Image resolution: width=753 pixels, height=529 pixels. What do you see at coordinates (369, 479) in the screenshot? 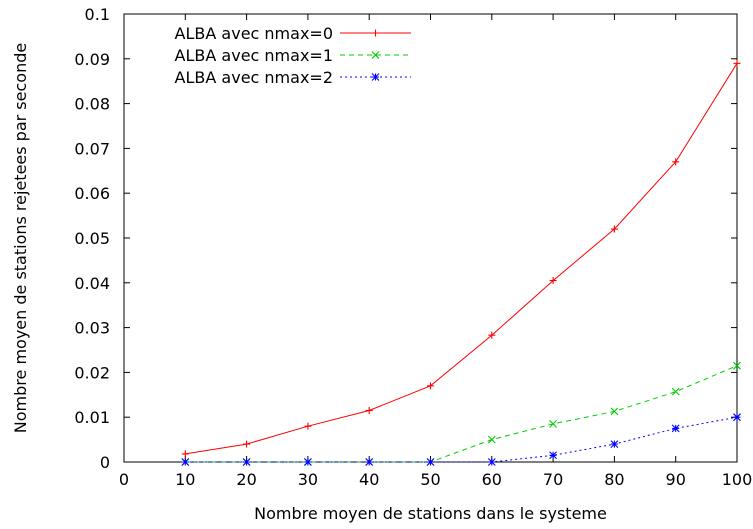
I see `x-tick-label: 40` at bounding box center [369, 479].